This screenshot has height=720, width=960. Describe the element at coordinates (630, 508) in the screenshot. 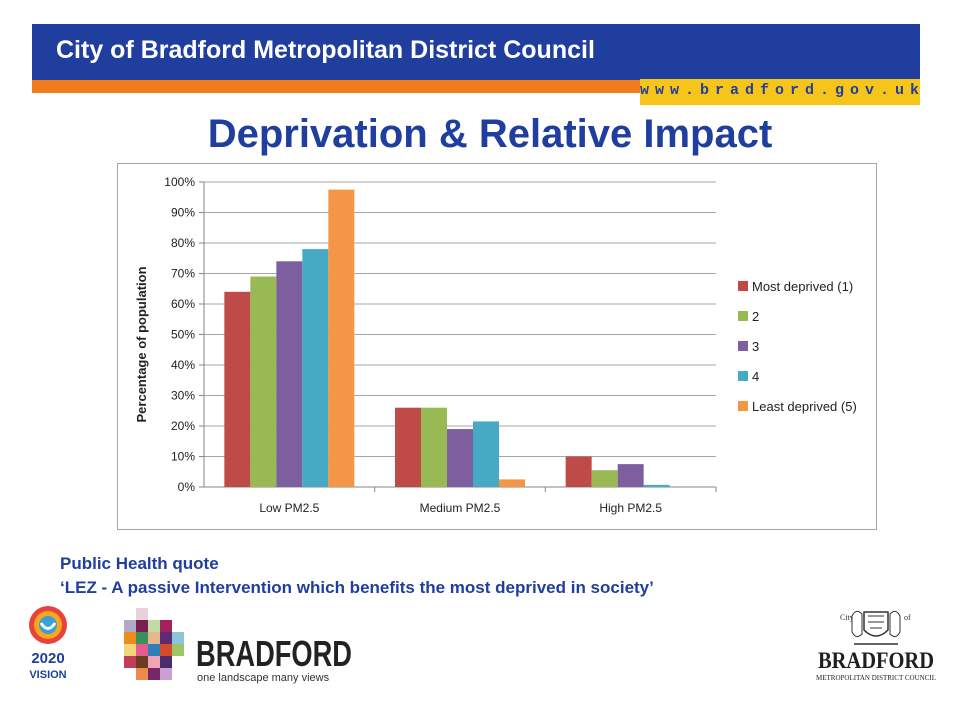

I see `x-tick-label: High PM2.5` at that location.